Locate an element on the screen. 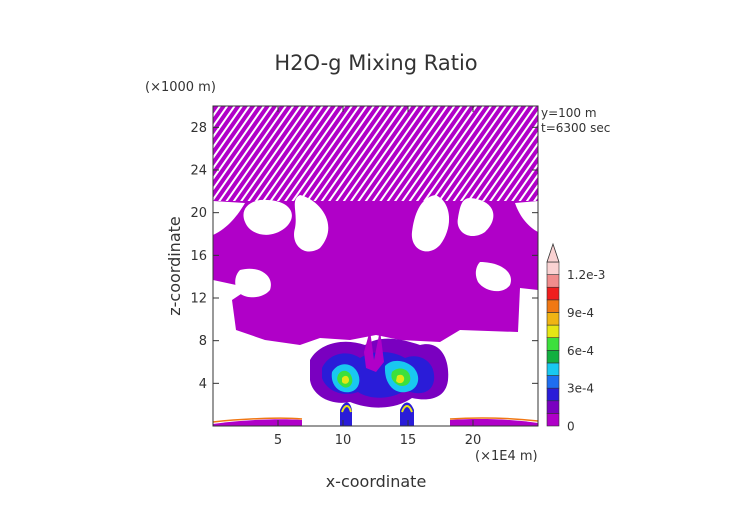  colorbar-arrow is located at coordinates (553, 252).